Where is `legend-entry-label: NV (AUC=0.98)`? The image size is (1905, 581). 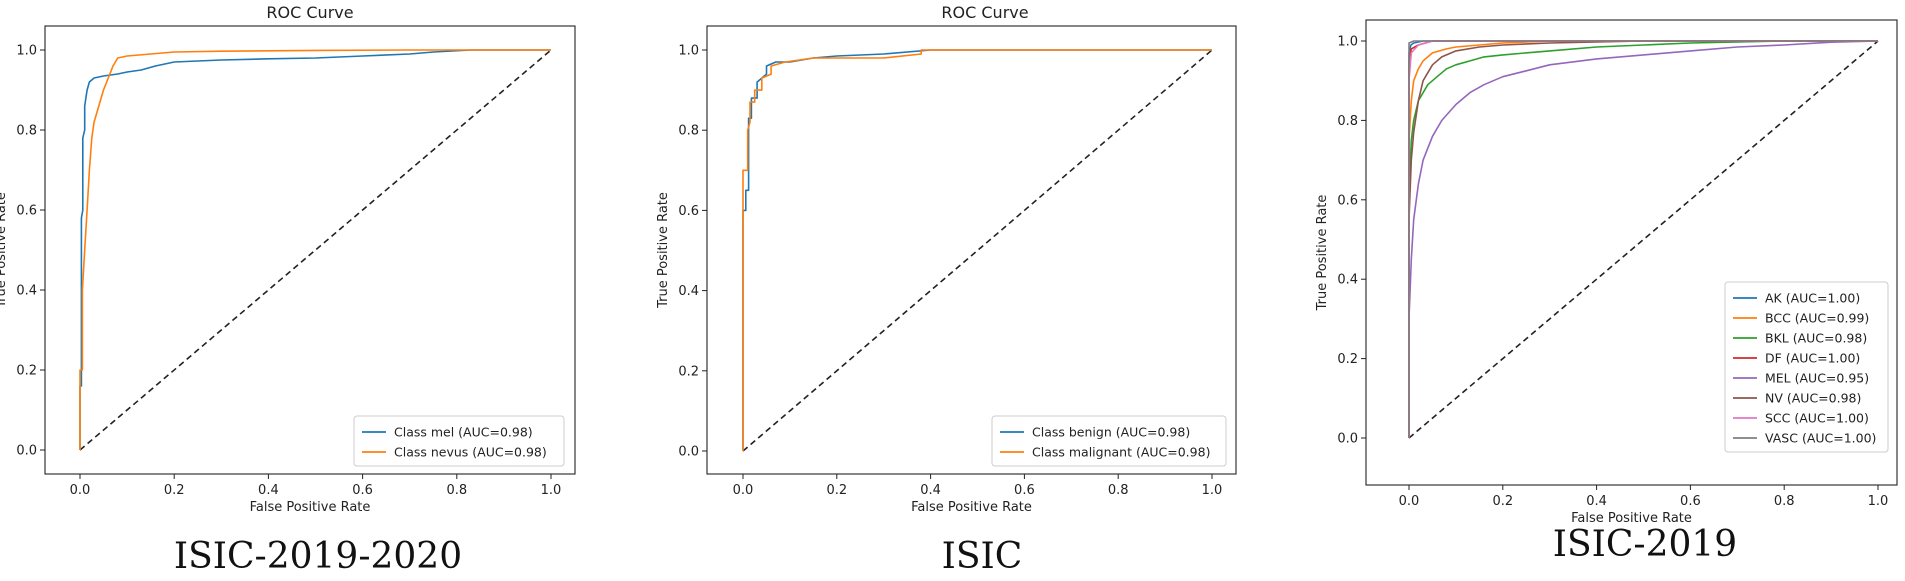 legend-entry-label: NV (AUC=0.98) is located at coordinates (1813, 398).